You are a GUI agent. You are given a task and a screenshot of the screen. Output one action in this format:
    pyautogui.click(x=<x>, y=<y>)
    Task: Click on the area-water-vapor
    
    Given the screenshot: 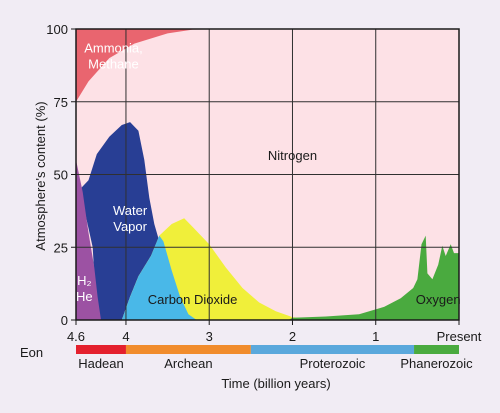 What is the action you would take?
    pyautogui.click(x=120, y=221)
    